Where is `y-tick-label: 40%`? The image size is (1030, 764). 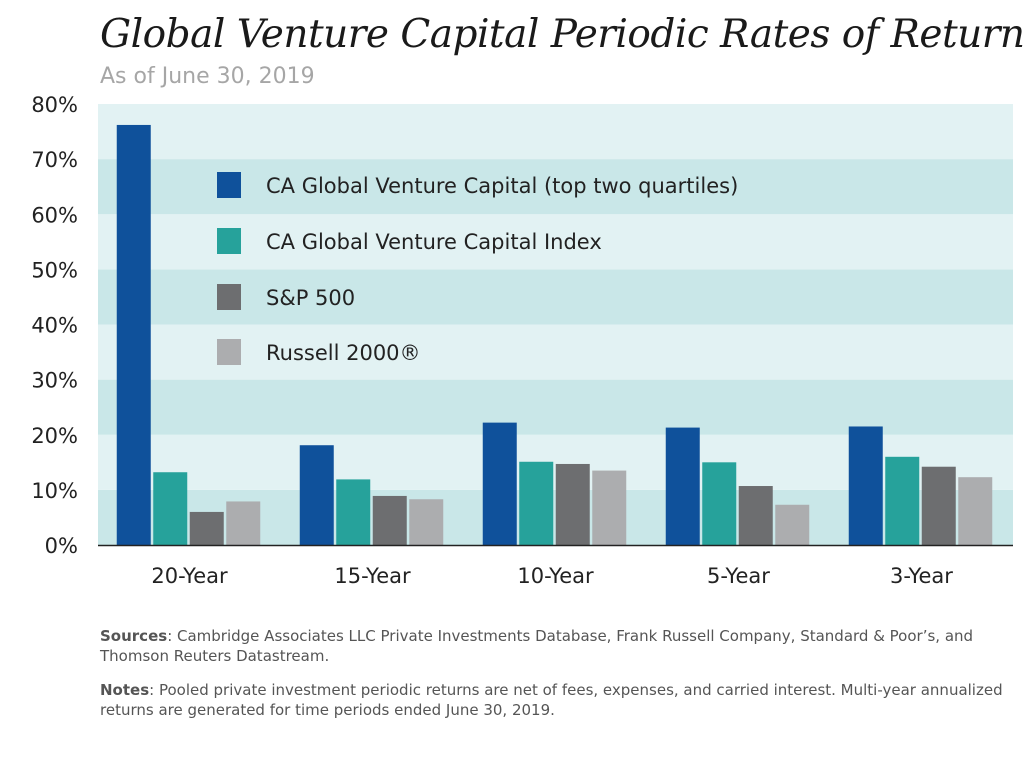
y-tick-label: 40% is located at coordinates (54, 326).